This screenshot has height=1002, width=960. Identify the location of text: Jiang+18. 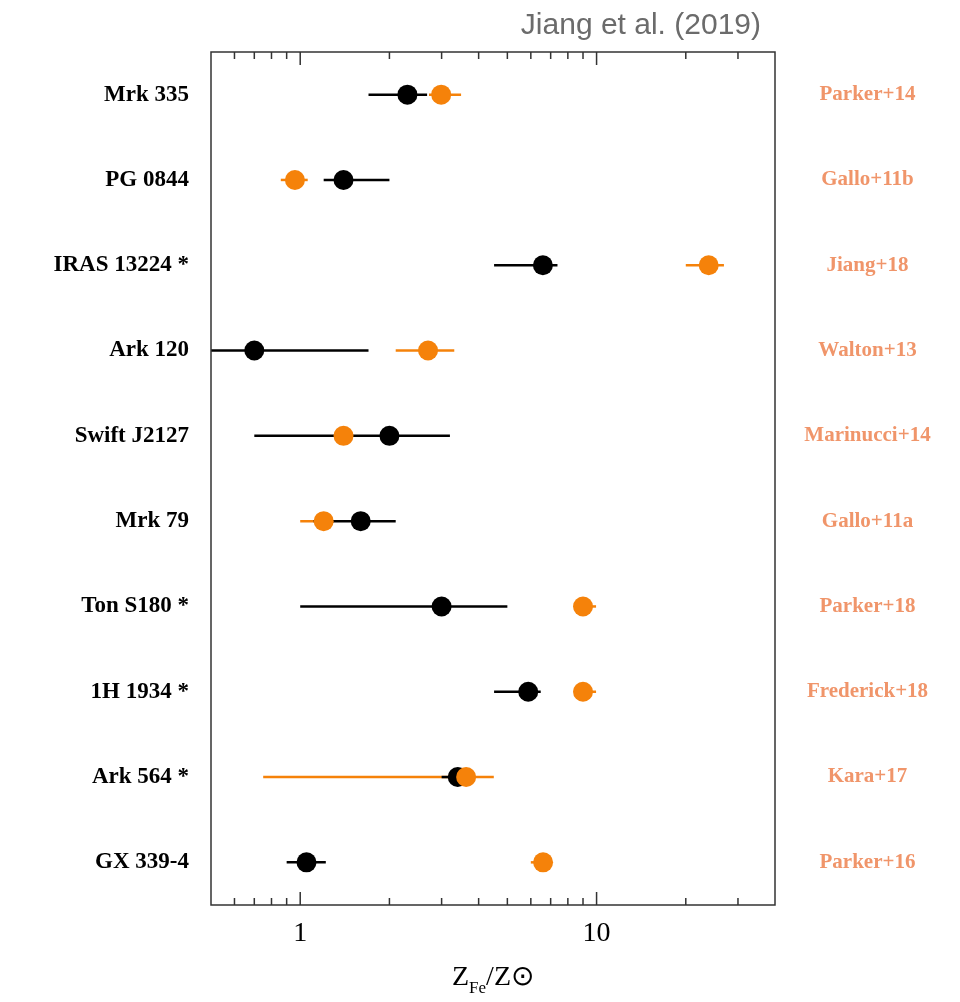
(867, 263).